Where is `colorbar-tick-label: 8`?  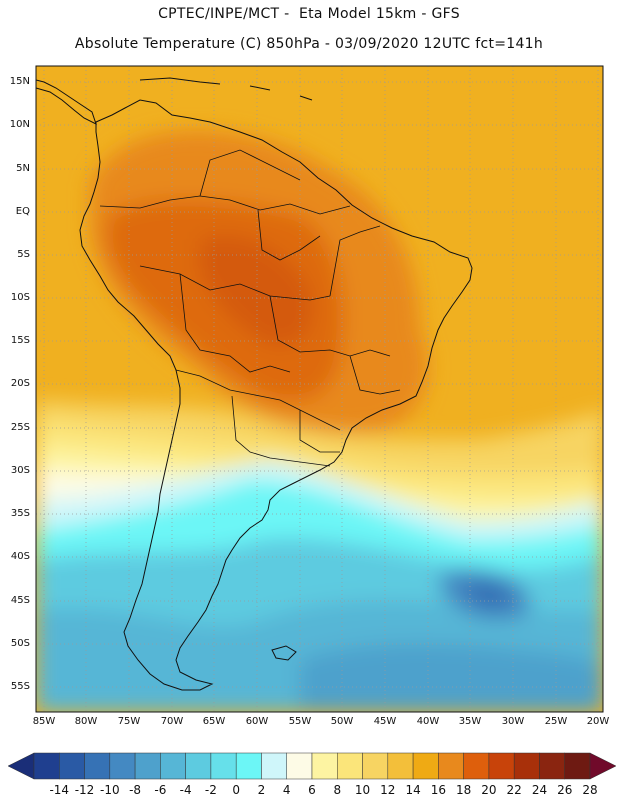 colorbar-tick-label: 8 is located at coordinates (337, 790).